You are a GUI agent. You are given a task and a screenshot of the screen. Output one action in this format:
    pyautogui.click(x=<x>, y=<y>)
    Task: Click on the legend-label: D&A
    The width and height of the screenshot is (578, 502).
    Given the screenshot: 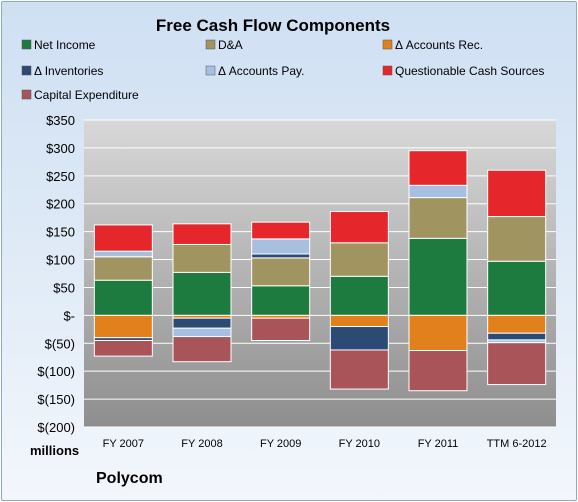 What is the action you would take?
    pyautogui.click(x=230, y=45)
    